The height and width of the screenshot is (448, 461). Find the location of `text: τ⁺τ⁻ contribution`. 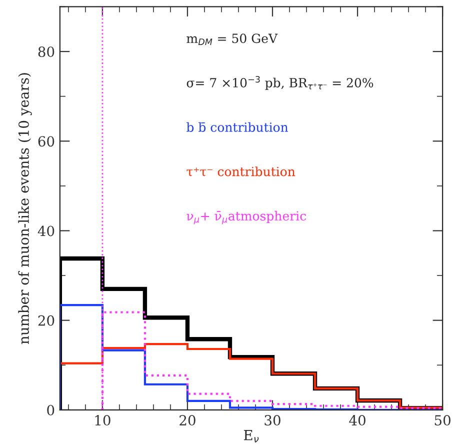

text: τ⁺τ⁻ contribution is located at coordinates (241, 171).